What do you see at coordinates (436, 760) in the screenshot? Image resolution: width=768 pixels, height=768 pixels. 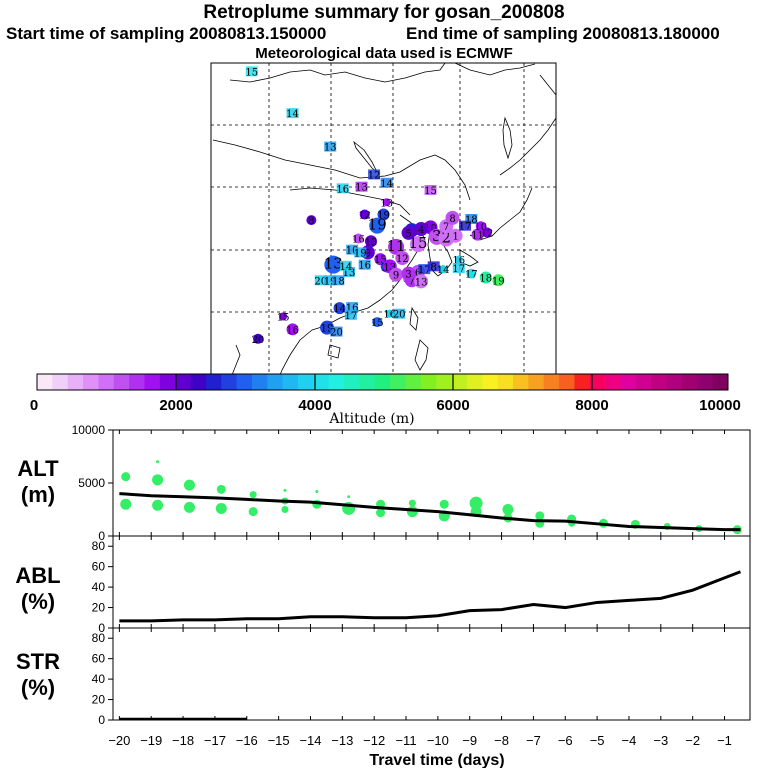 I see `x-axis-label: Travel time (days)` at bounding box center [436, 760].